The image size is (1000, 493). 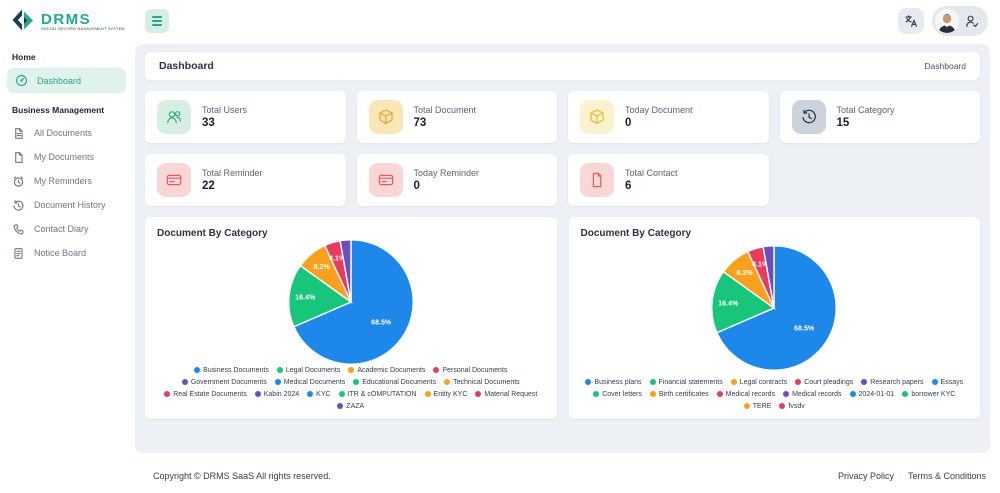 I want to click on legend-item: Cover letters, so click(x=617, y=394).